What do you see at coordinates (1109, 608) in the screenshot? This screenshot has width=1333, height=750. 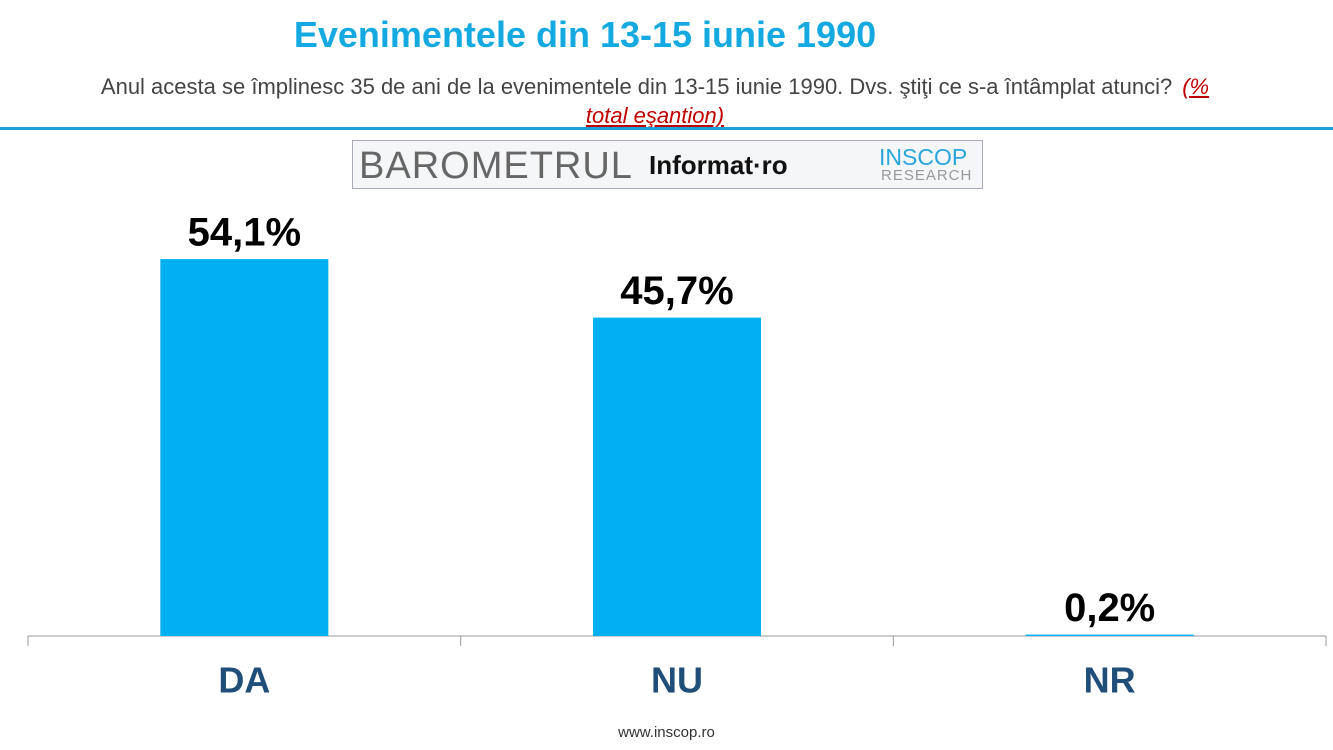 I see `value-label: 0,2%` at bounding box center [1109, 608].